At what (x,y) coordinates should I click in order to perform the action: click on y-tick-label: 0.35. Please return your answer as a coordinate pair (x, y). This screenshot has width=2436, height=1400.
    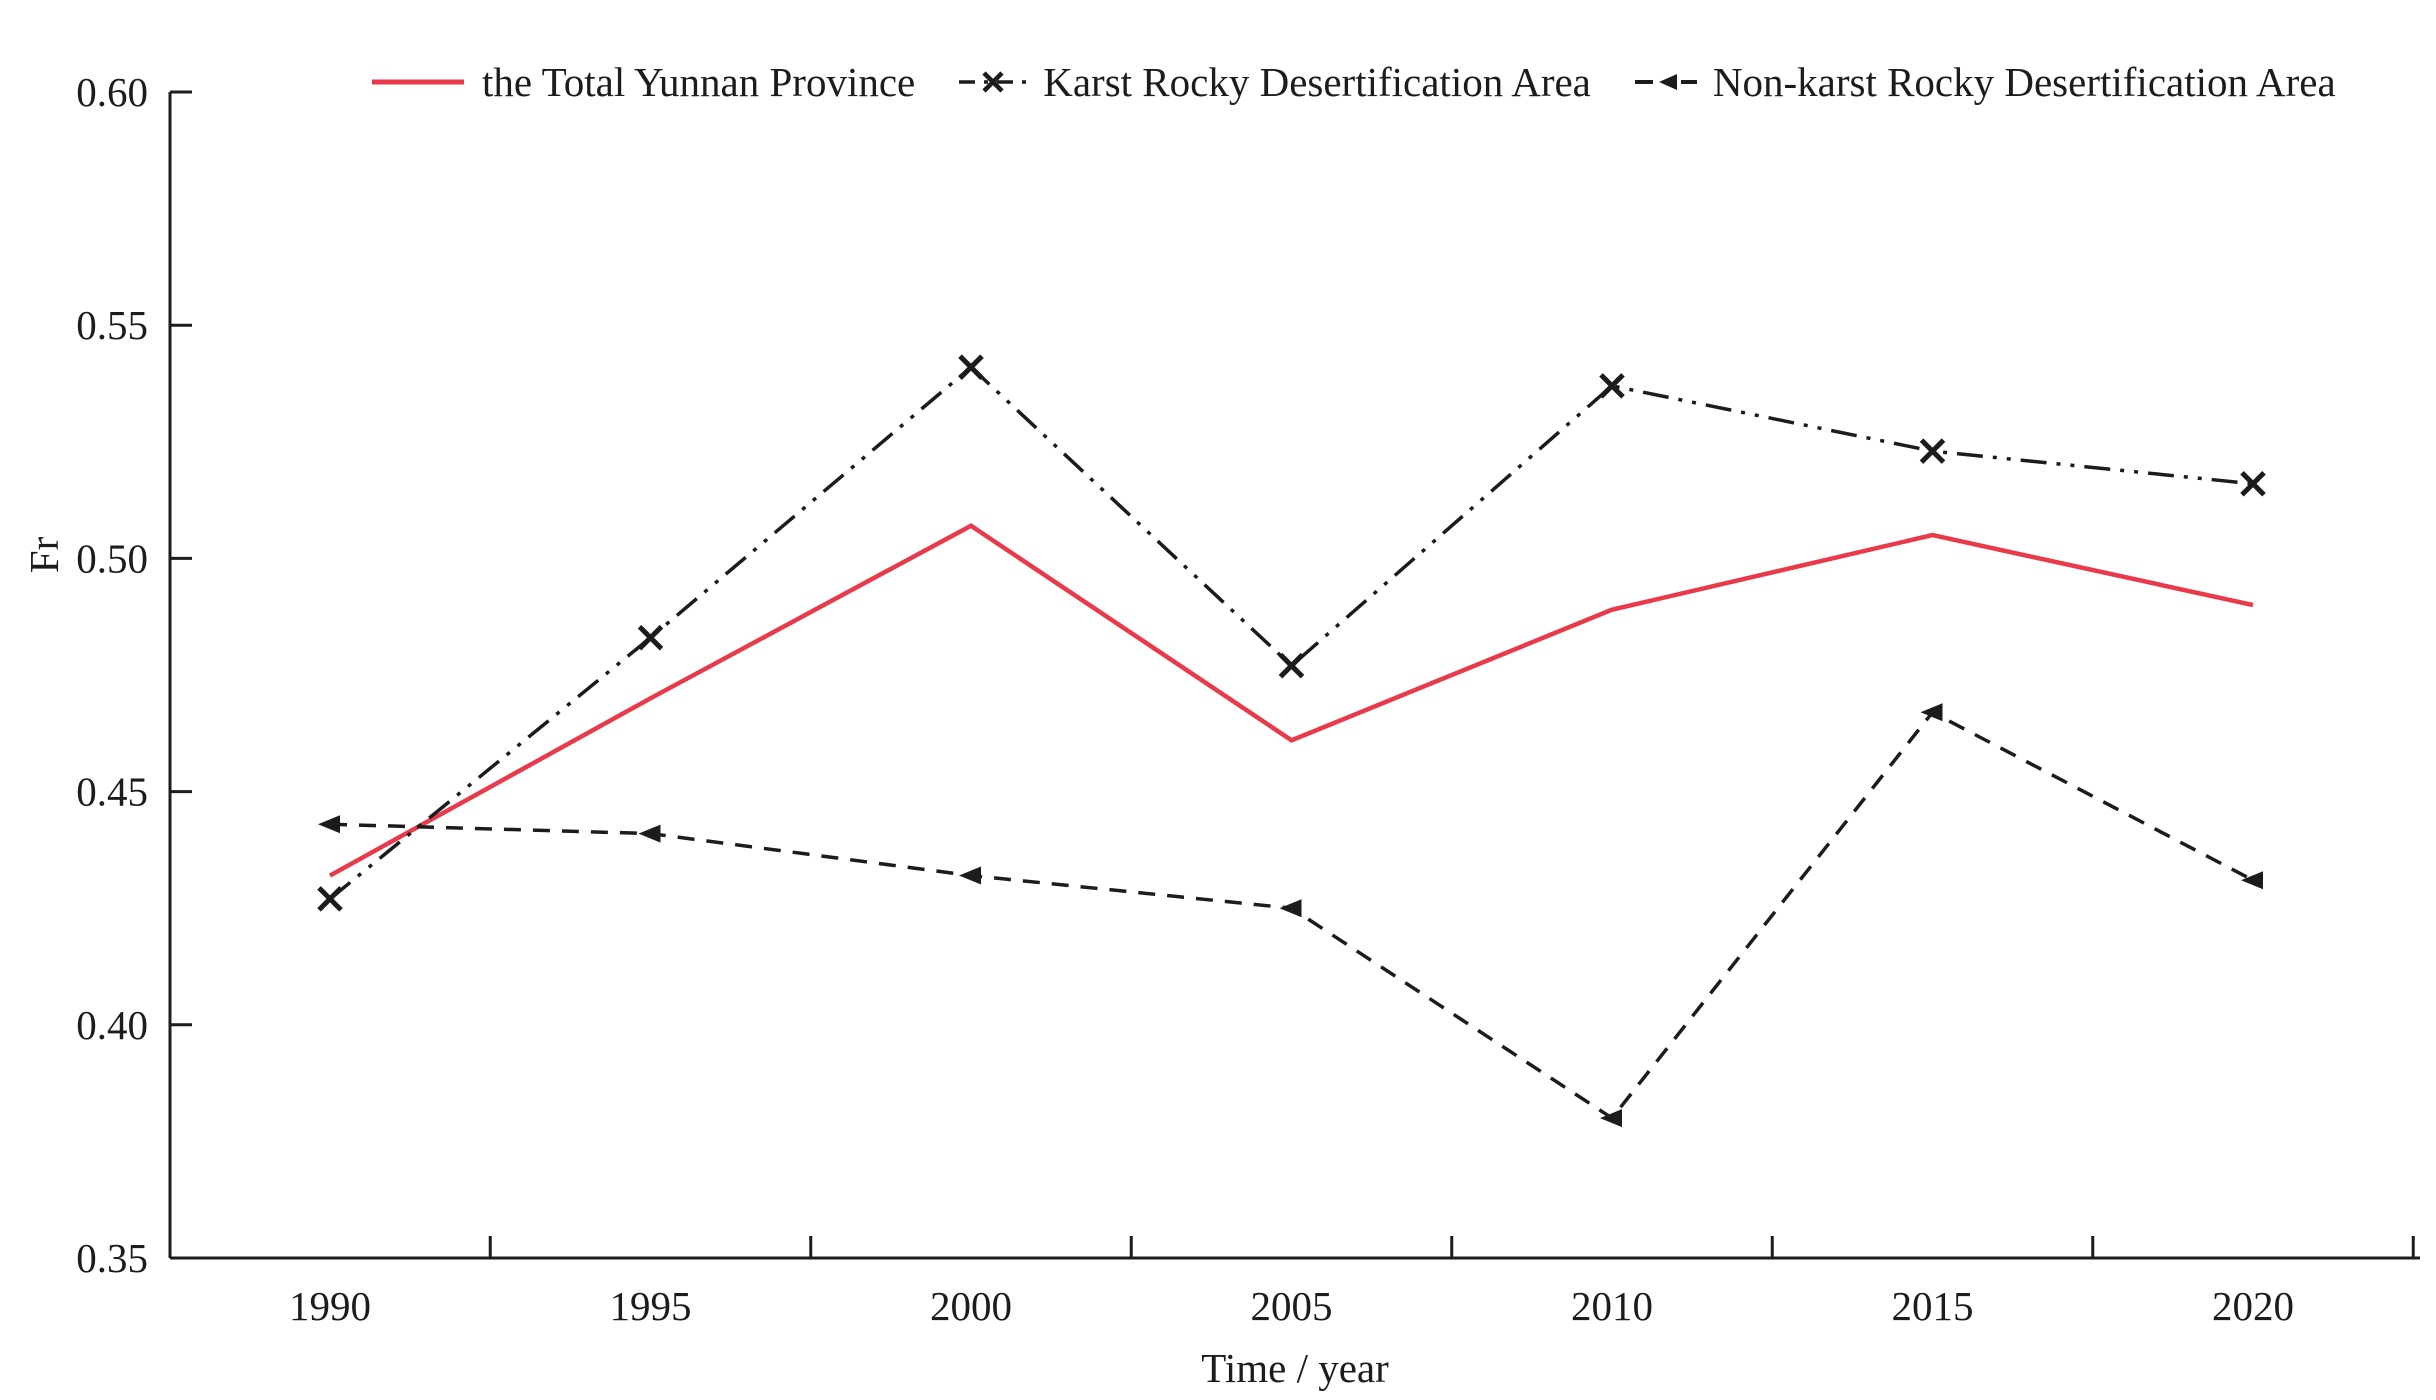
    Looking at the image, I should click on (112, 1258).